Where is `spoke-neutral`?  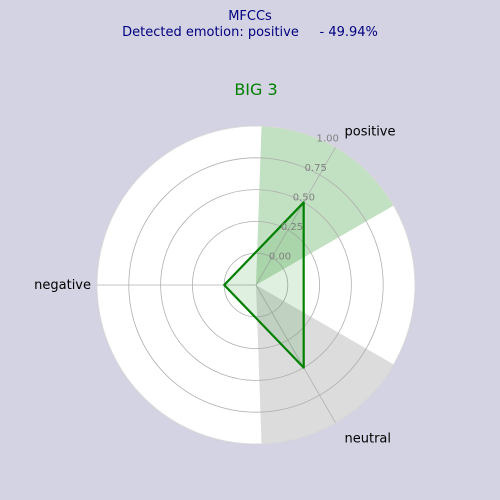 spoke-neutral is located at coordinates (295, 353).